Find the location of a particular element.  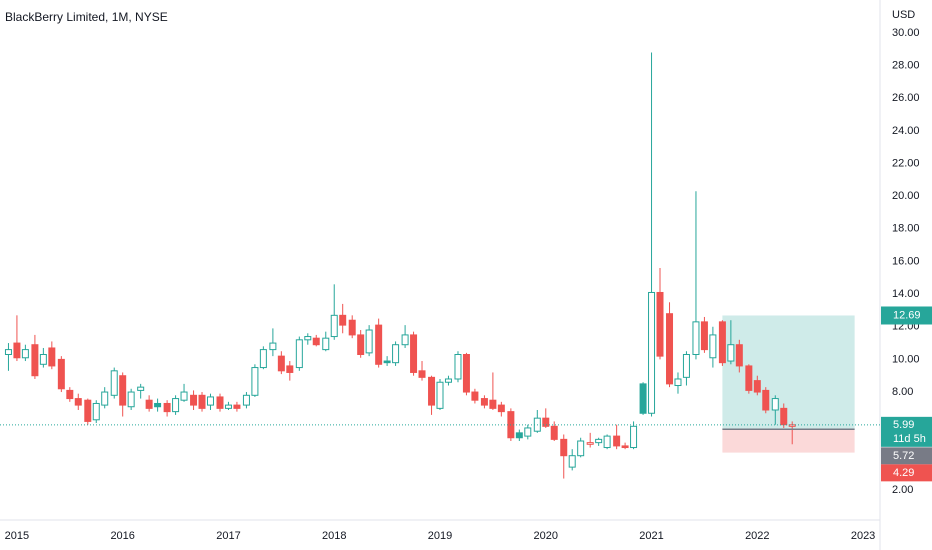

y-tick-label: 22.00 is located at coordinates (906, 163).